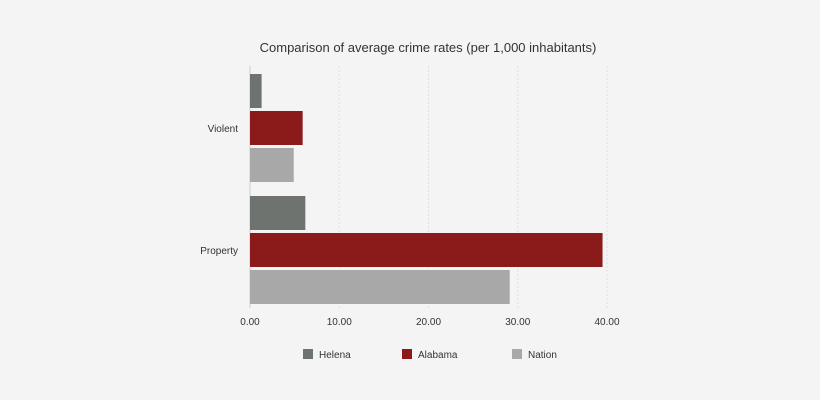 Image resolution: width=820 pixels, height=400 pixels. Describe the element at coordinates (606, 322) in the screenshot. I see `x-tick-label: 40.00` at that location.